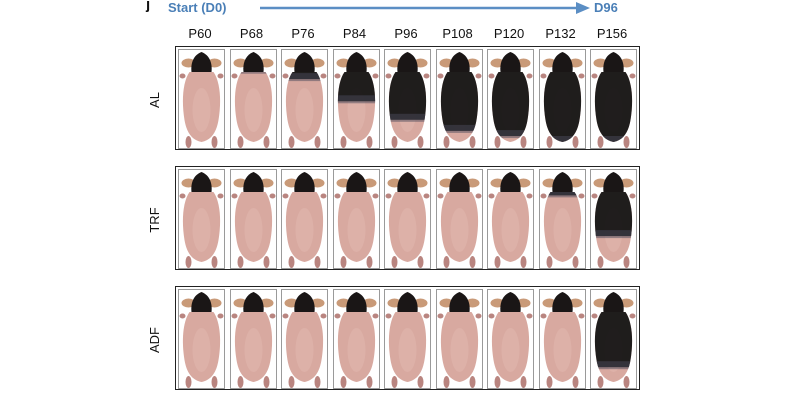  I want to click on mouse-photo-trf-p108, so click(459, 219).